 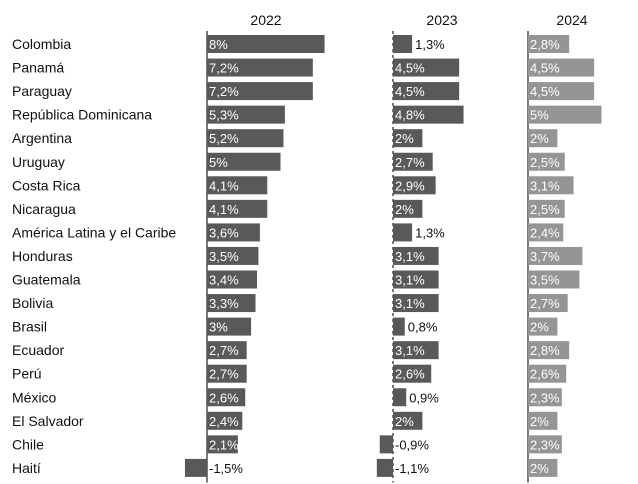 What do you see at coordinates (412, 444) in the screenshot?
I see `data-label: -0,9%` at bounding box center [412, 444].